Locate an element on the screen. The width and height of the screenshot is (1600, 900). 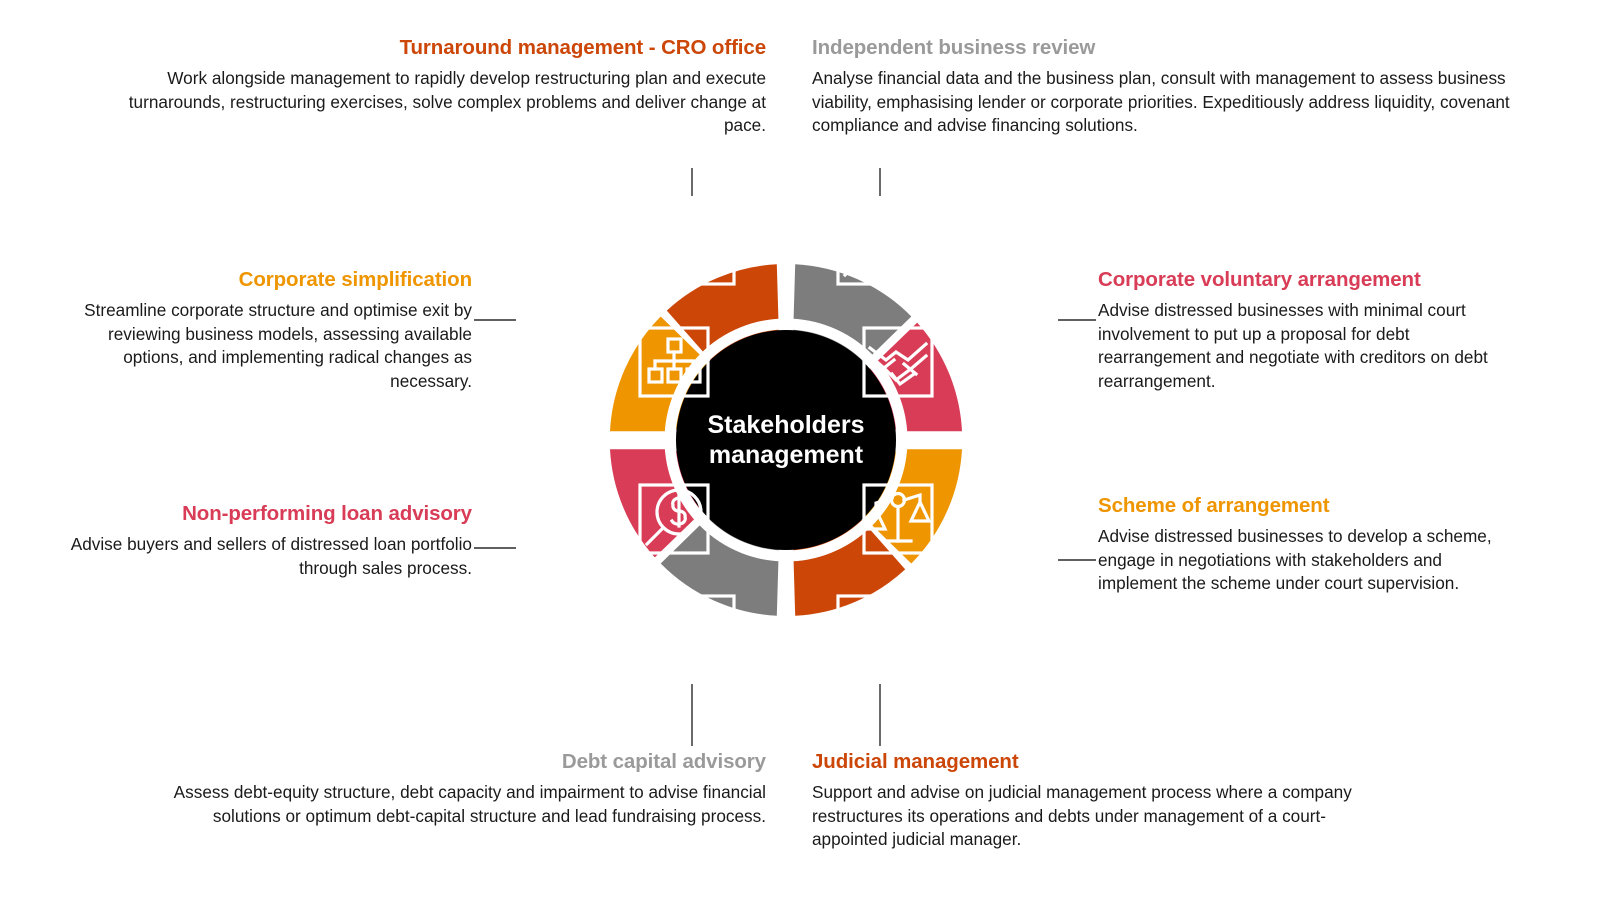
people-exchange-icon is located at coordinates (700, 250).